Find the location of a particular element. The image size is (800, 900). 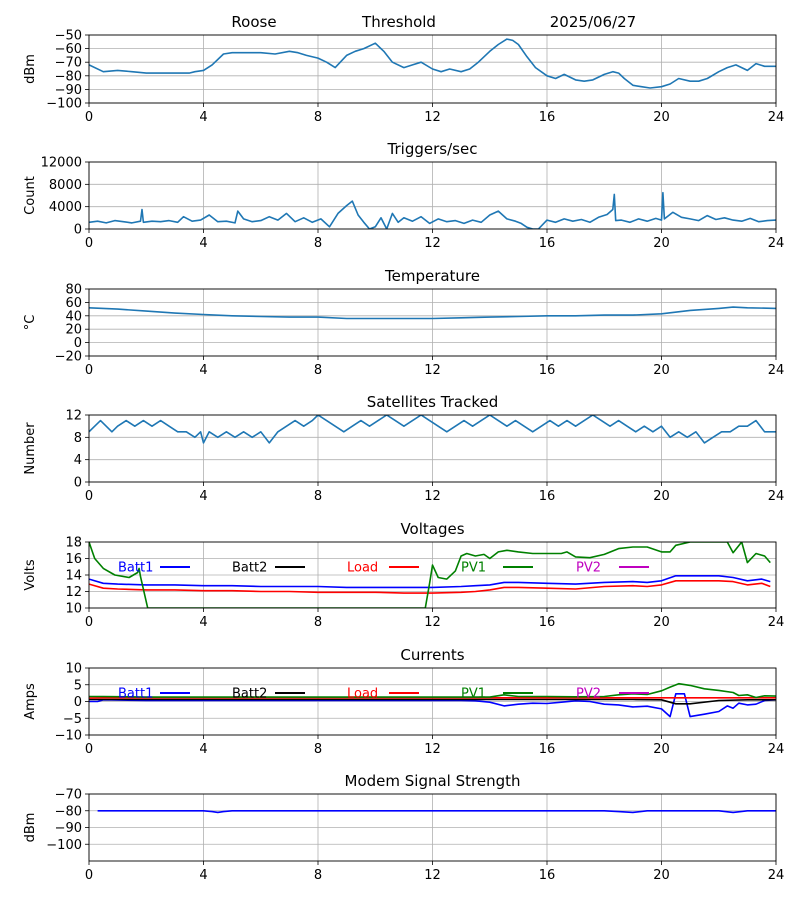

acquisition-date: 2025/06/27 is located at coordinates (593, 22).